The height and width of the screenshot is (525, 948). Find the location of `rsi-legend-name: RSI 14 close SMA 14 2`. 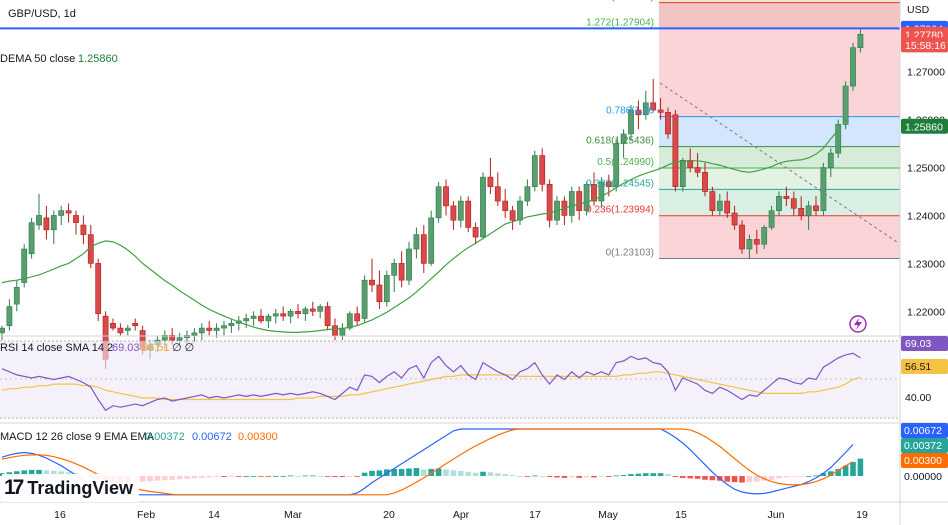

rsi-legend-name: RSI 14 close SMA 14 2 is located at coordinates (56, 348).